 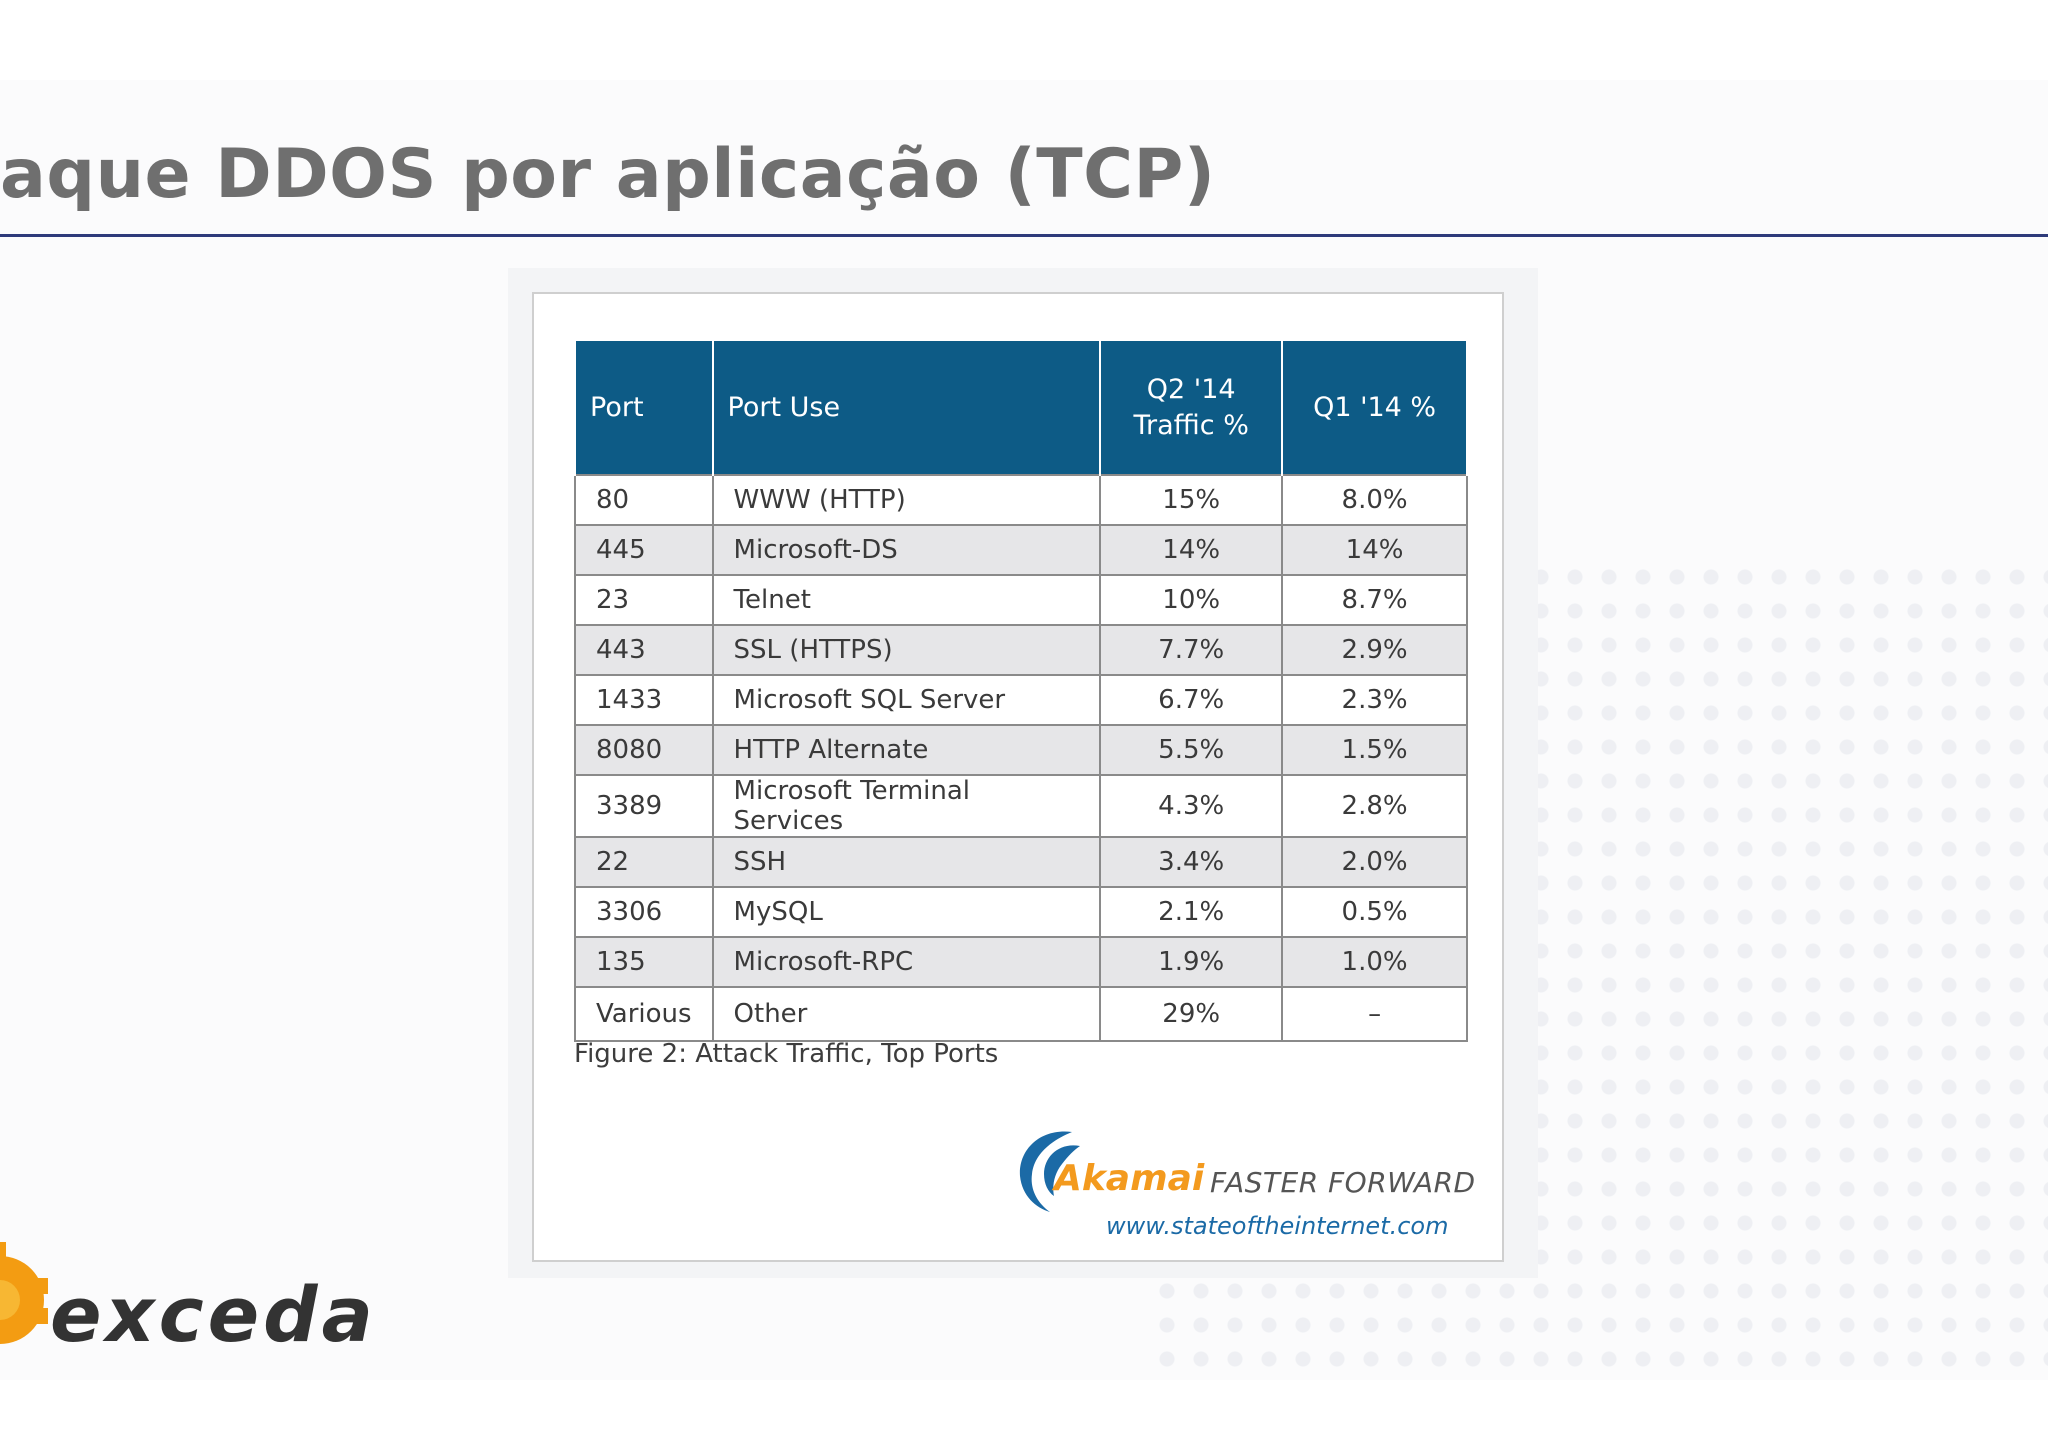 What do you see at coordinates (906, 806) in the screenshot?
I see `cell-port-use: Microsoft Terminal Services` at bounding box center [906, 806].